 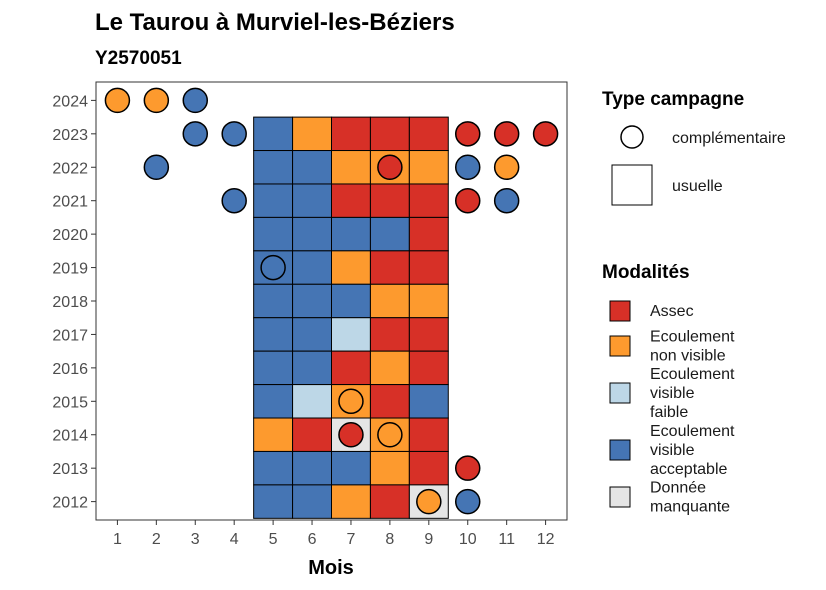 What do you see at coordinates (70, 101) in the screenshot?
I see `y-tick-label: 2024` at bounding box center [70, 101].